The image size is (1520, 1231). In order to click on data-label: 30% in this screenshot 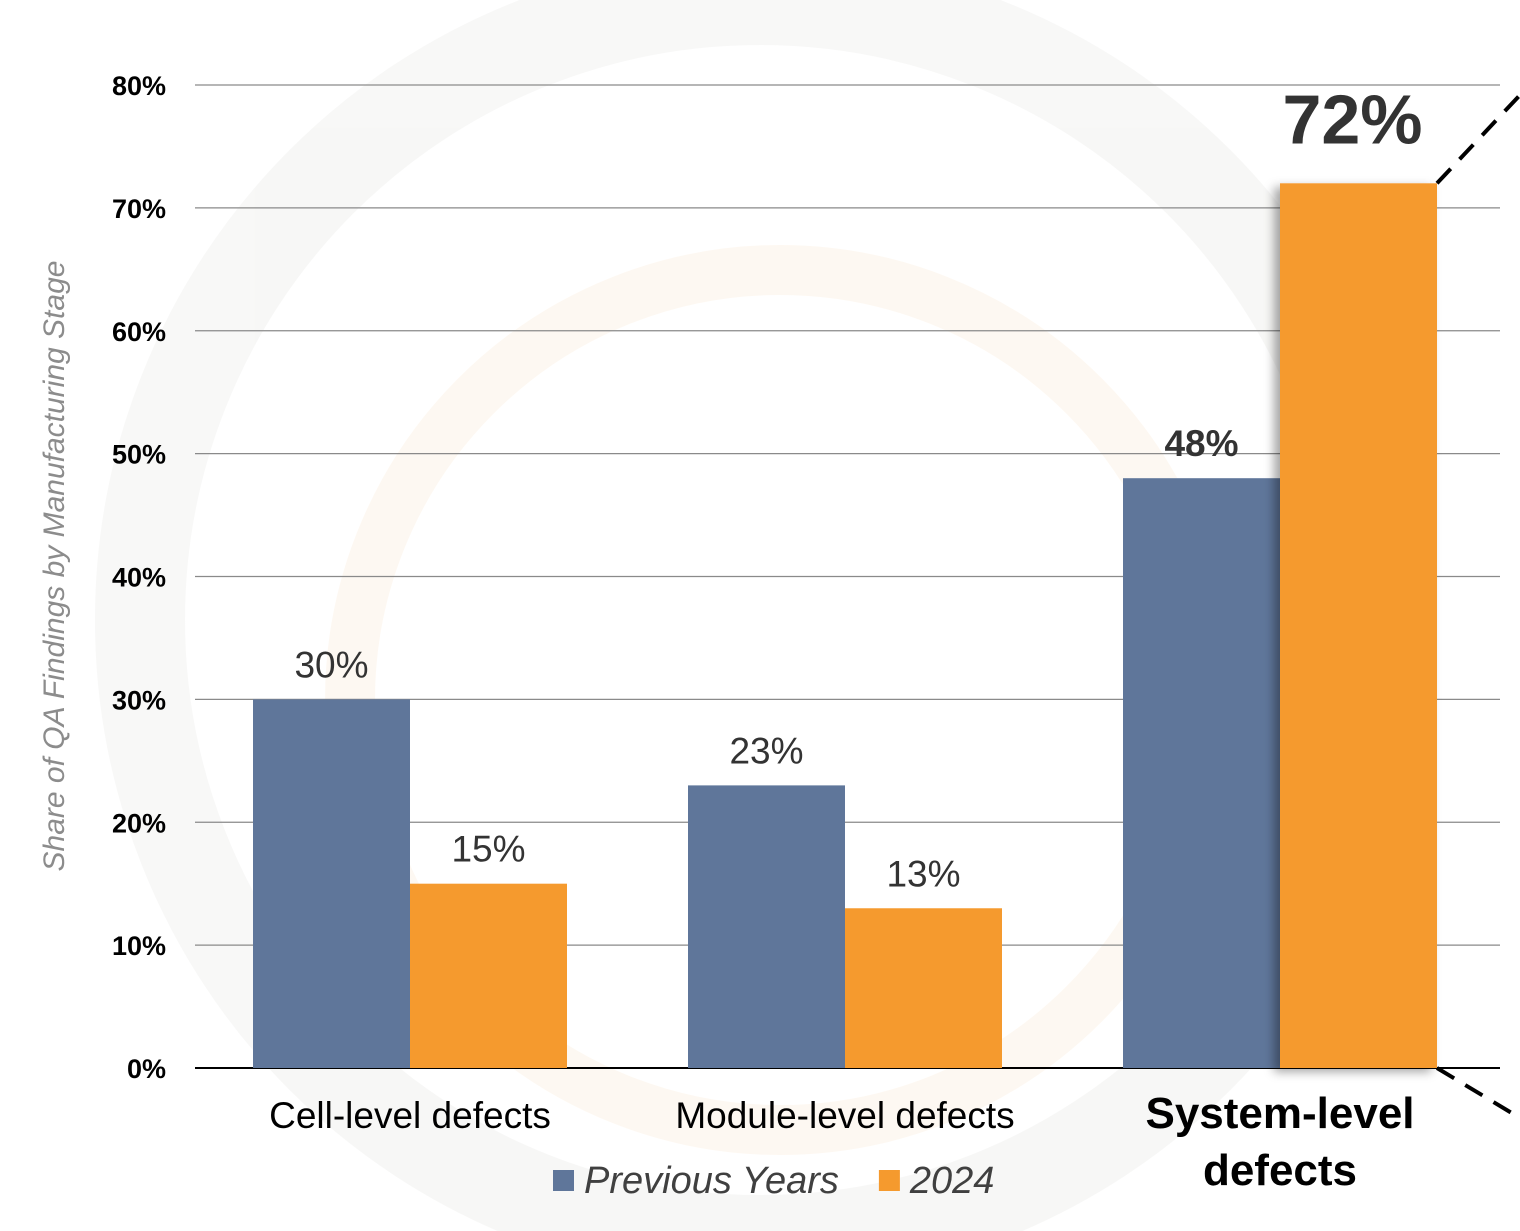, I will do `click(331, 664)`.